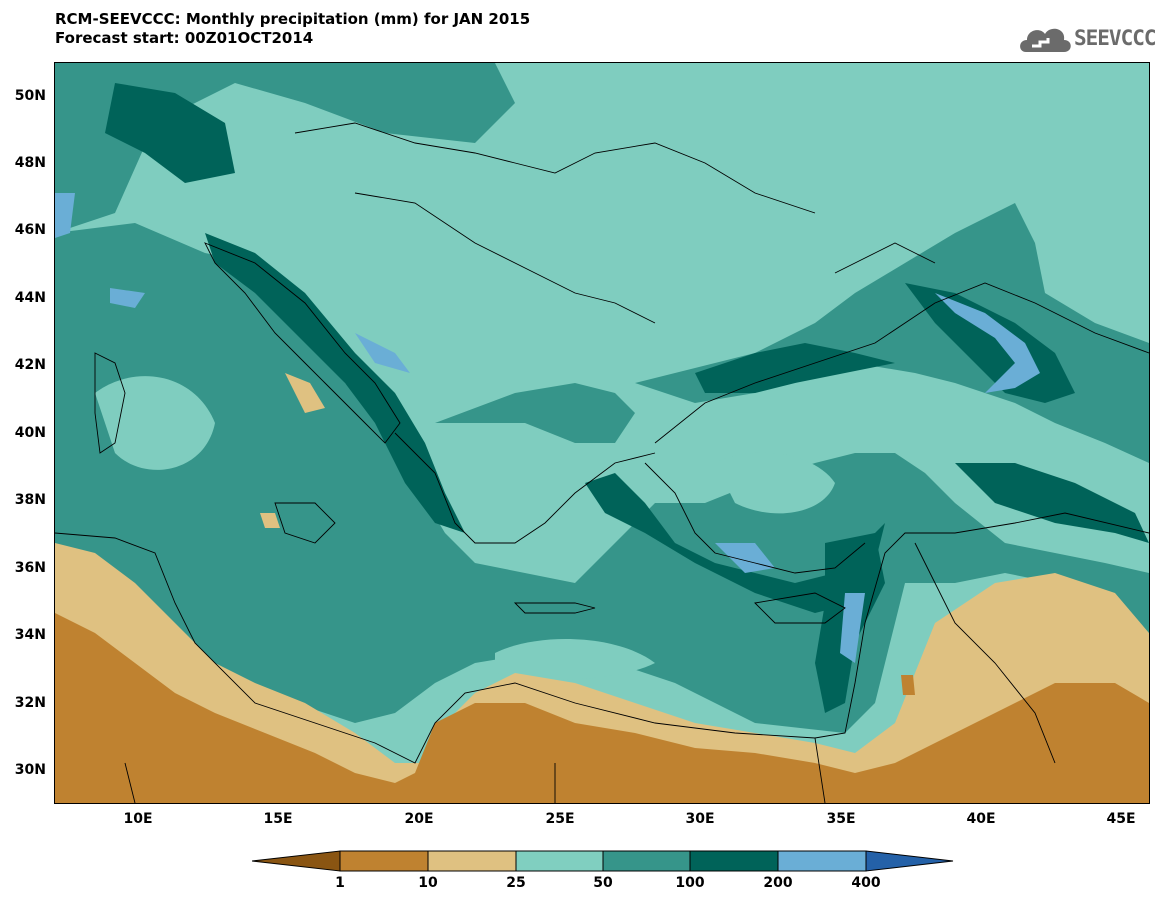 The height and width of the screenshot is (907, 1165). Describe the element at coordinates (278, 819) in the screenshot. I see `lon-tick: 15E` at that location.